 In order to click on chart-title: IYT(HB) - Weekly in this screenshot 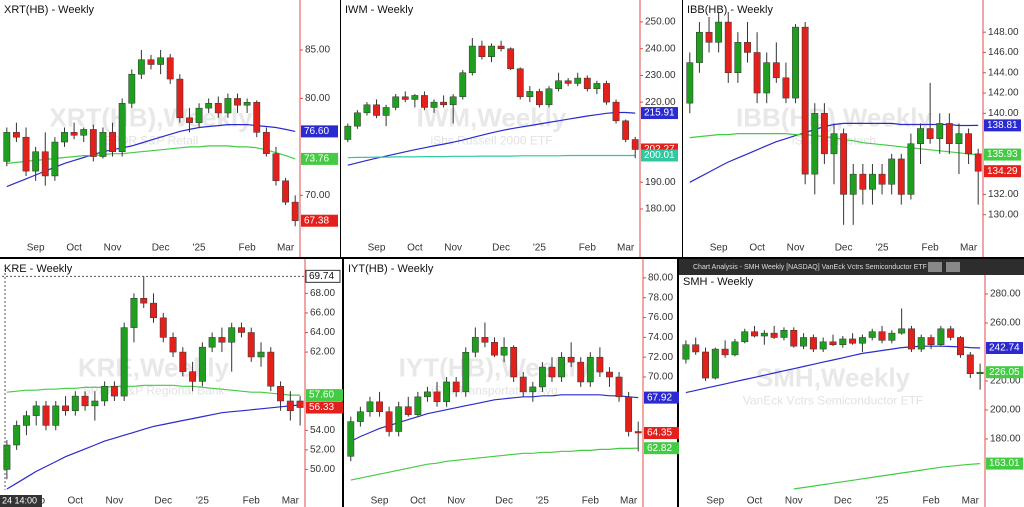, I will do `click(391, 269)`.